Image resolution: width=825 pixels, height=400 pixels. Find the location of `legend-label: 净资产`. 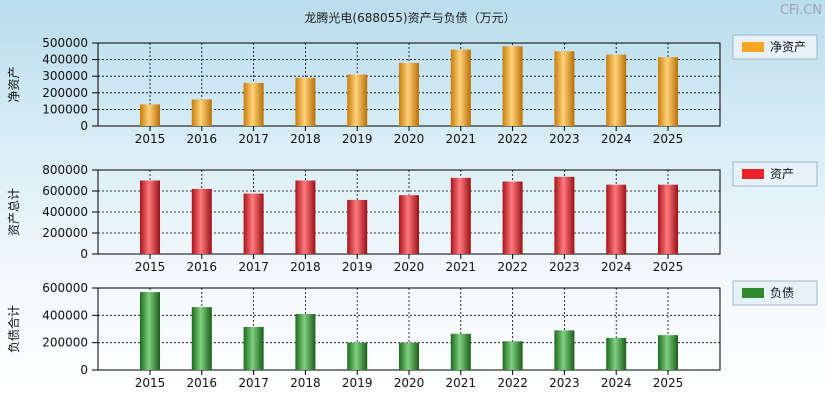

legend-label: 净资产 is located at coordinates (788, 47).